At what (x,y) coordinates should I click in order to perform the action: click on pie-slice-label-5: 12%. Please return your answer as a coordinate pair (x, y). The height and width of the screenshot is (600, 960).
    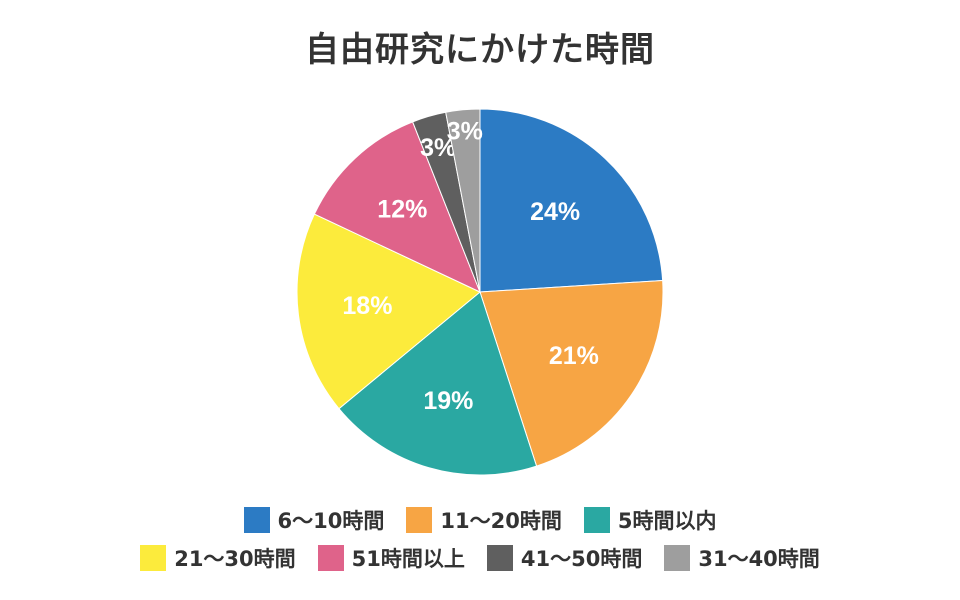
    Looking at the image, I should click on (402, 209).